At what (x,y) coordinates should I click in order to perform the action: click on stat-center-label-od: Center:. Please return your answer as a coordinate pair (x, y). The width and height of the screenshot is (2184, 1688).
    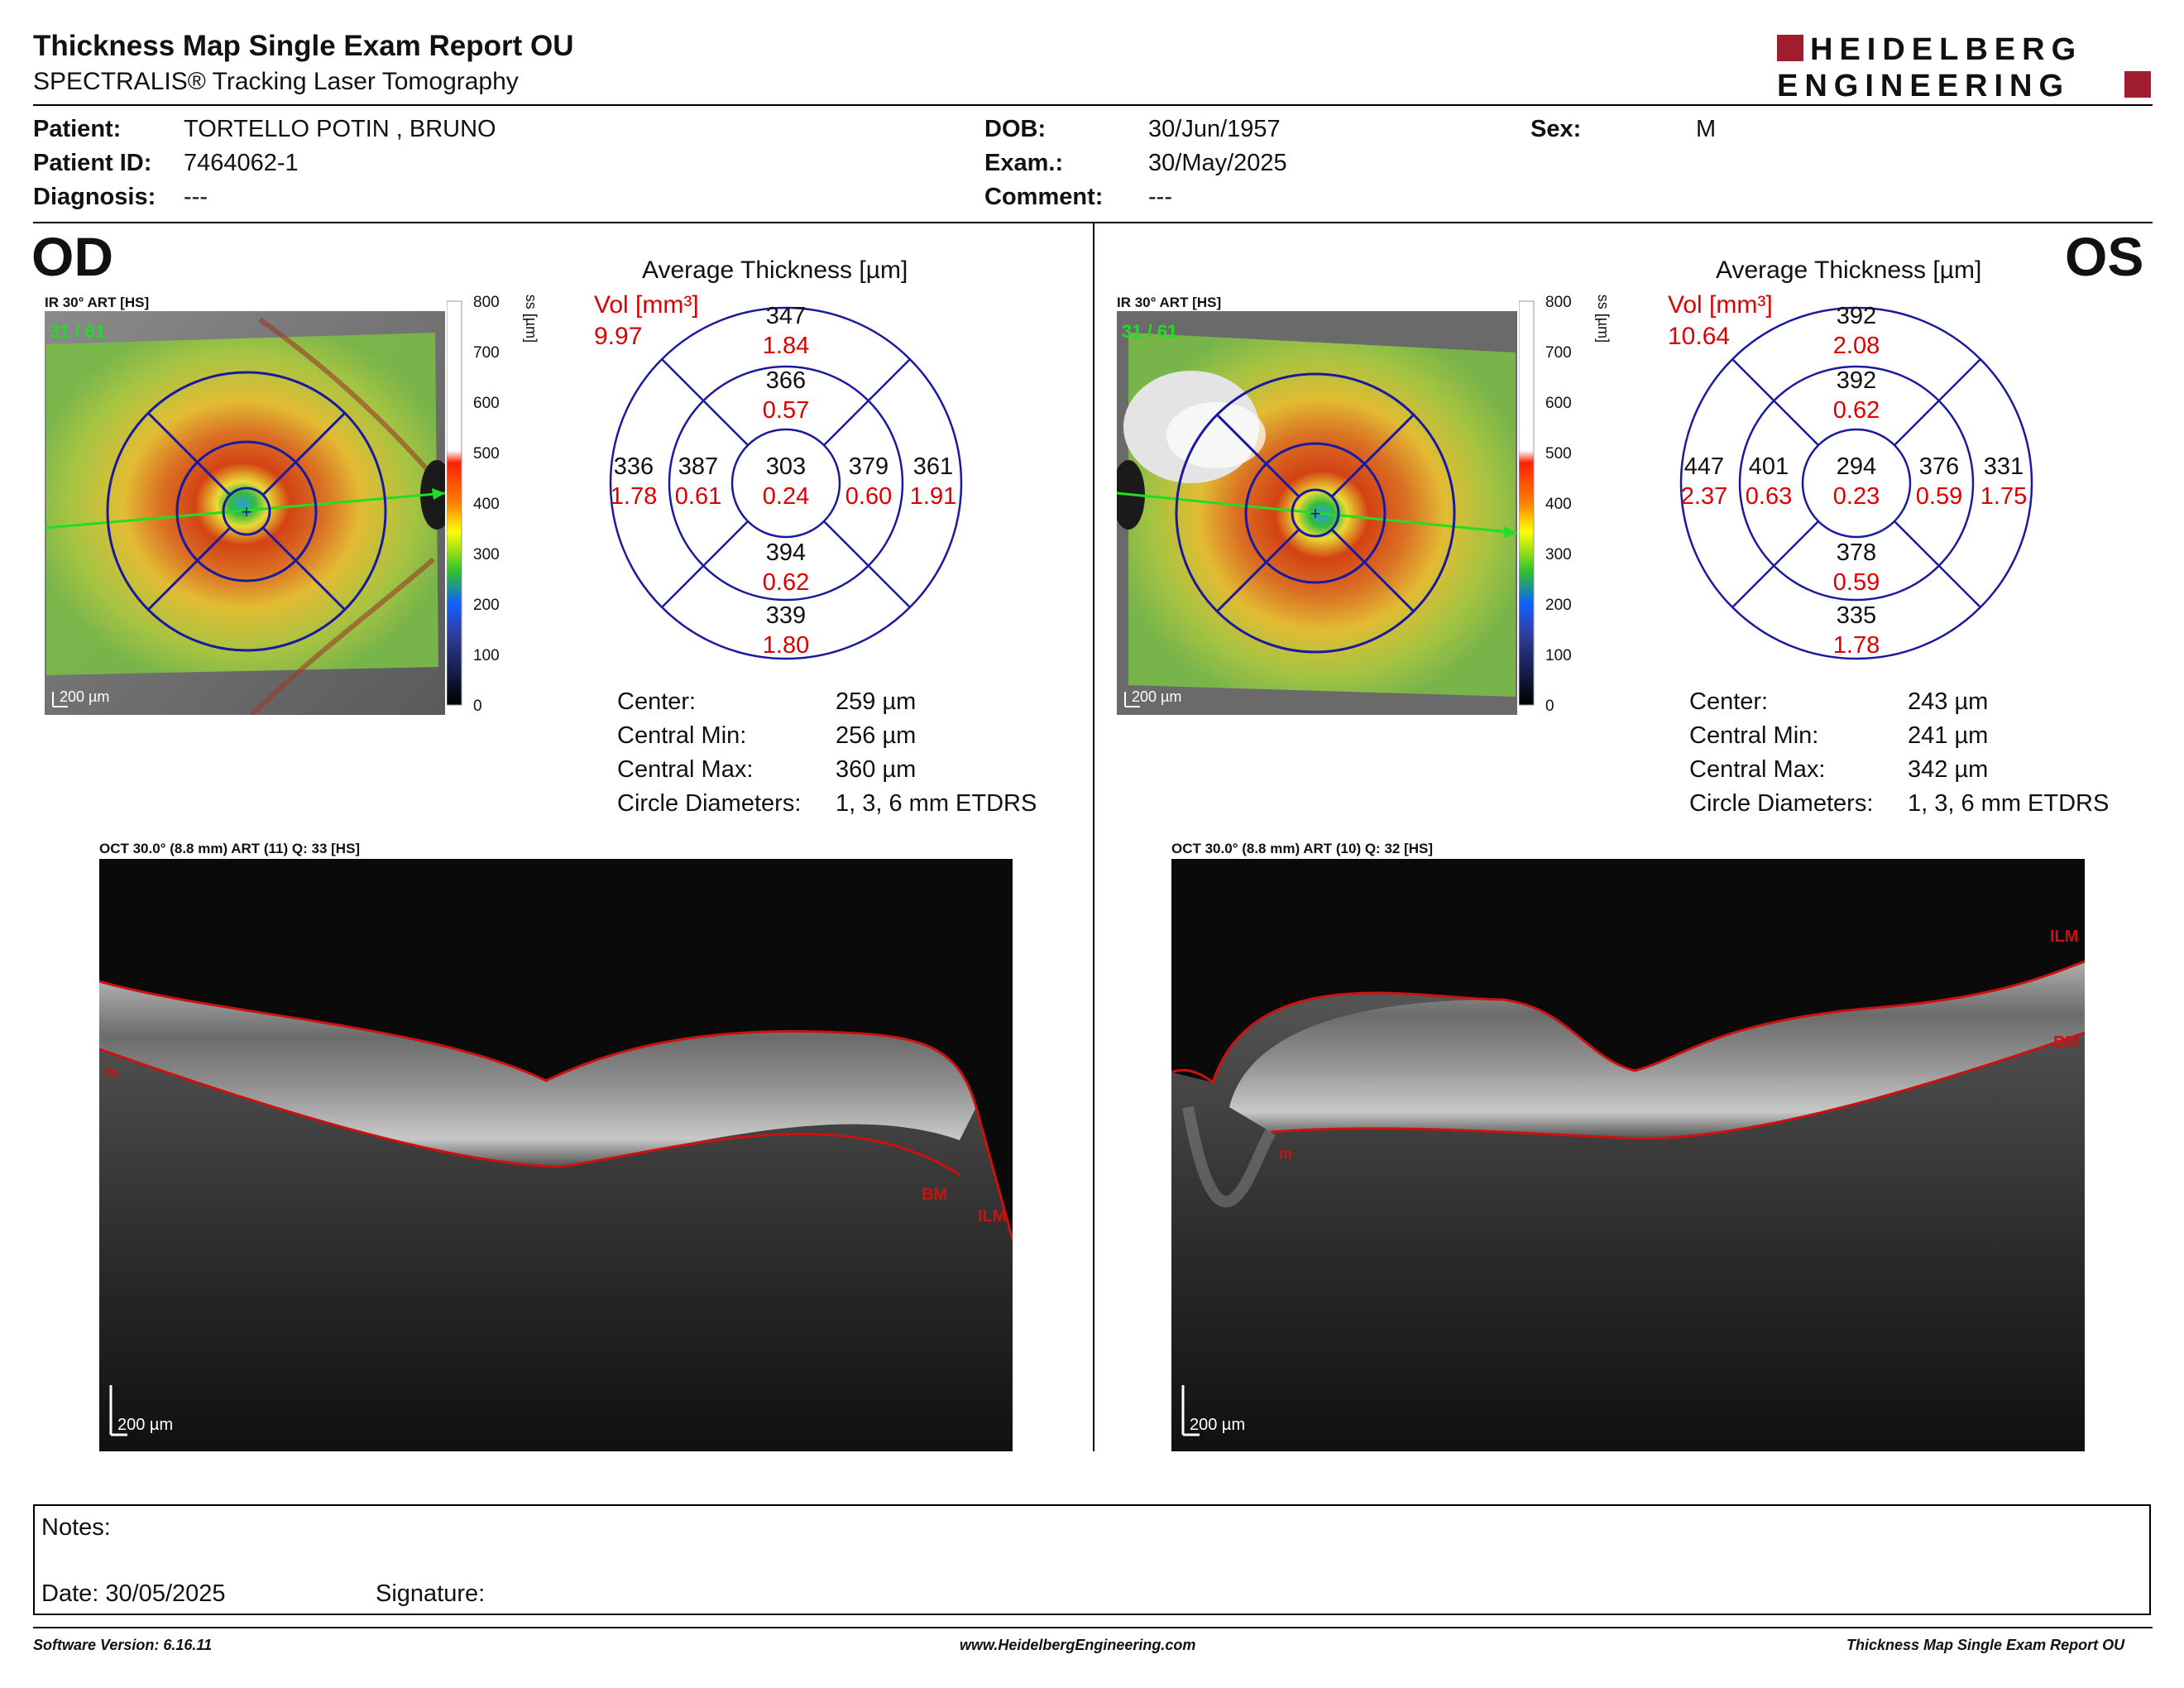
    Looking at the image, I should click on (657, 701).